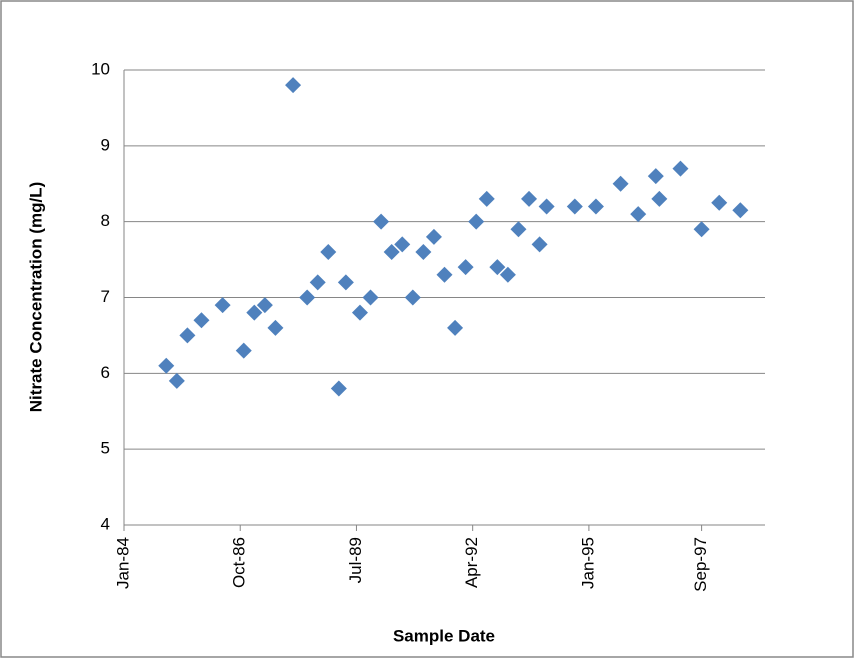 This screenshot has height=658, width=854. I want to click on y-tick-label: 8, so click(105, 220).